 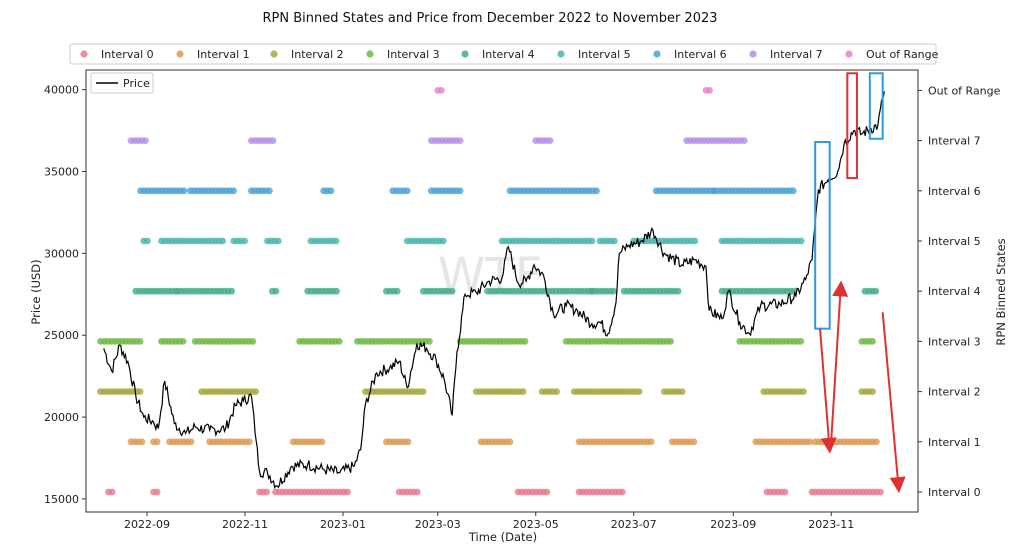 I want to click on legend-label: Interval 7, so click(x=796, y=54).